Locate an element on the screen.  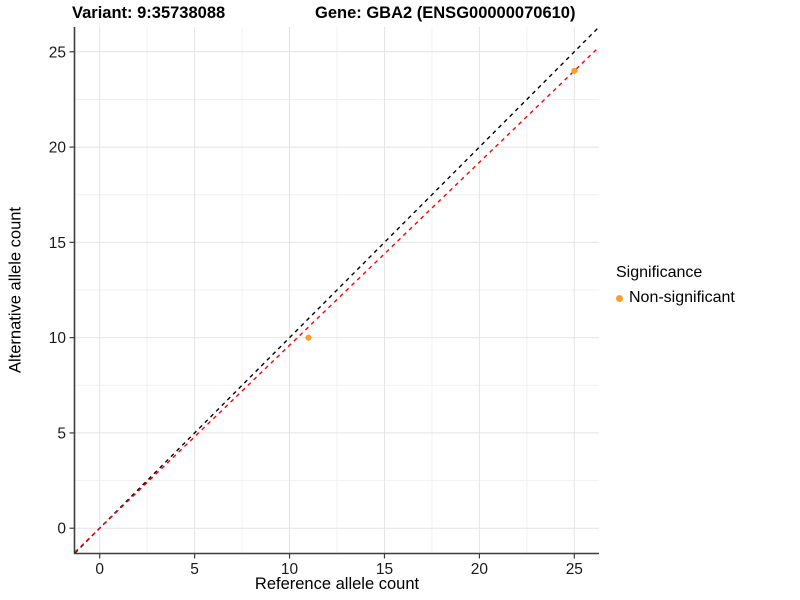
legend-item-label: Non-significant is located at coordinates (682, 297).